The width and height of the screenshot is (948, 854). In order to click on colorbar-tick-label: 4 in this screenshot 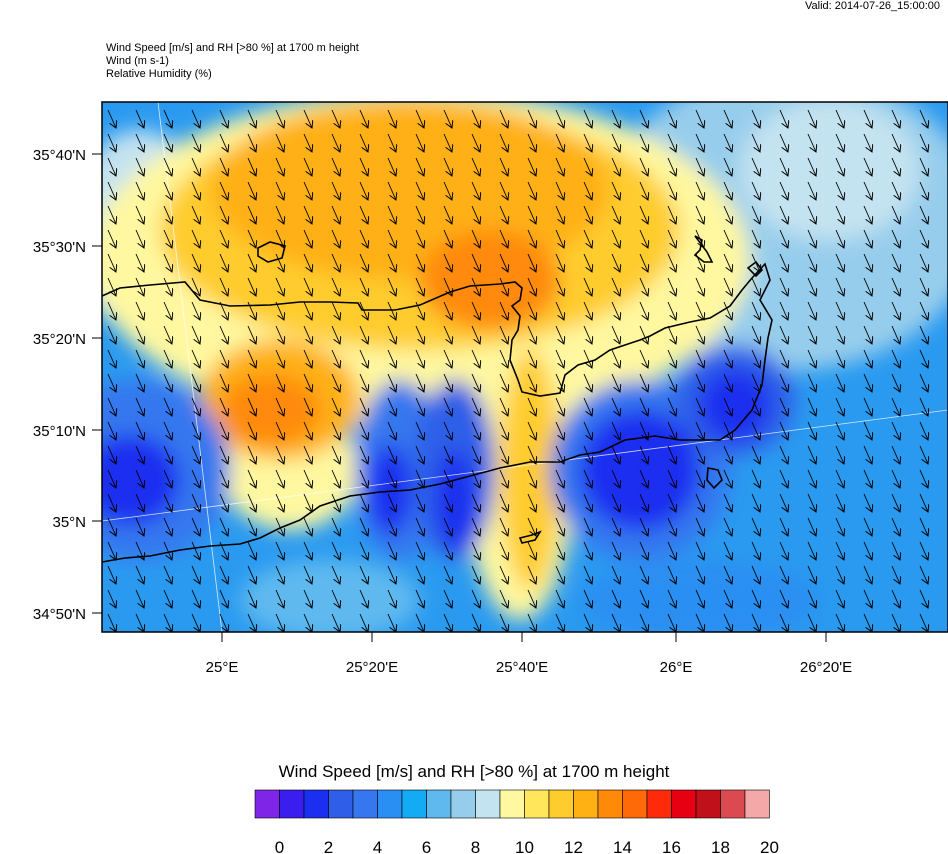, I will do `click(377, 846)`.